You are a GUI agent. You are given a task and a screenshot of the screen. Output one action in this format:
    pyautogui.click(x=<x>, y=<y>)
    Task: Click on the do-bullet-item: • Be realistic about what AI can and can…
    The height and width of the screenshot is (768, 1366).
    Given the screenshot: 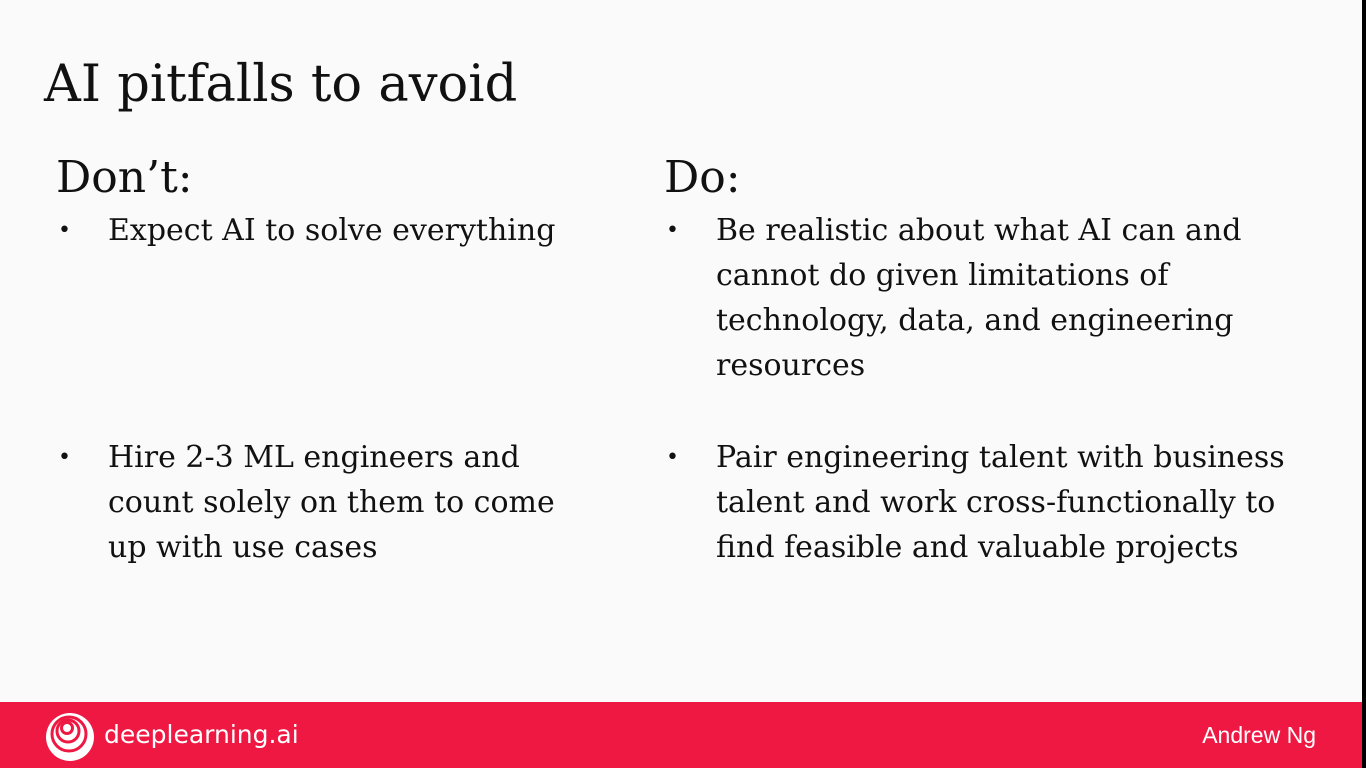 What is the action you would take?
    pyautogui.click(x=1004, y=298)
    